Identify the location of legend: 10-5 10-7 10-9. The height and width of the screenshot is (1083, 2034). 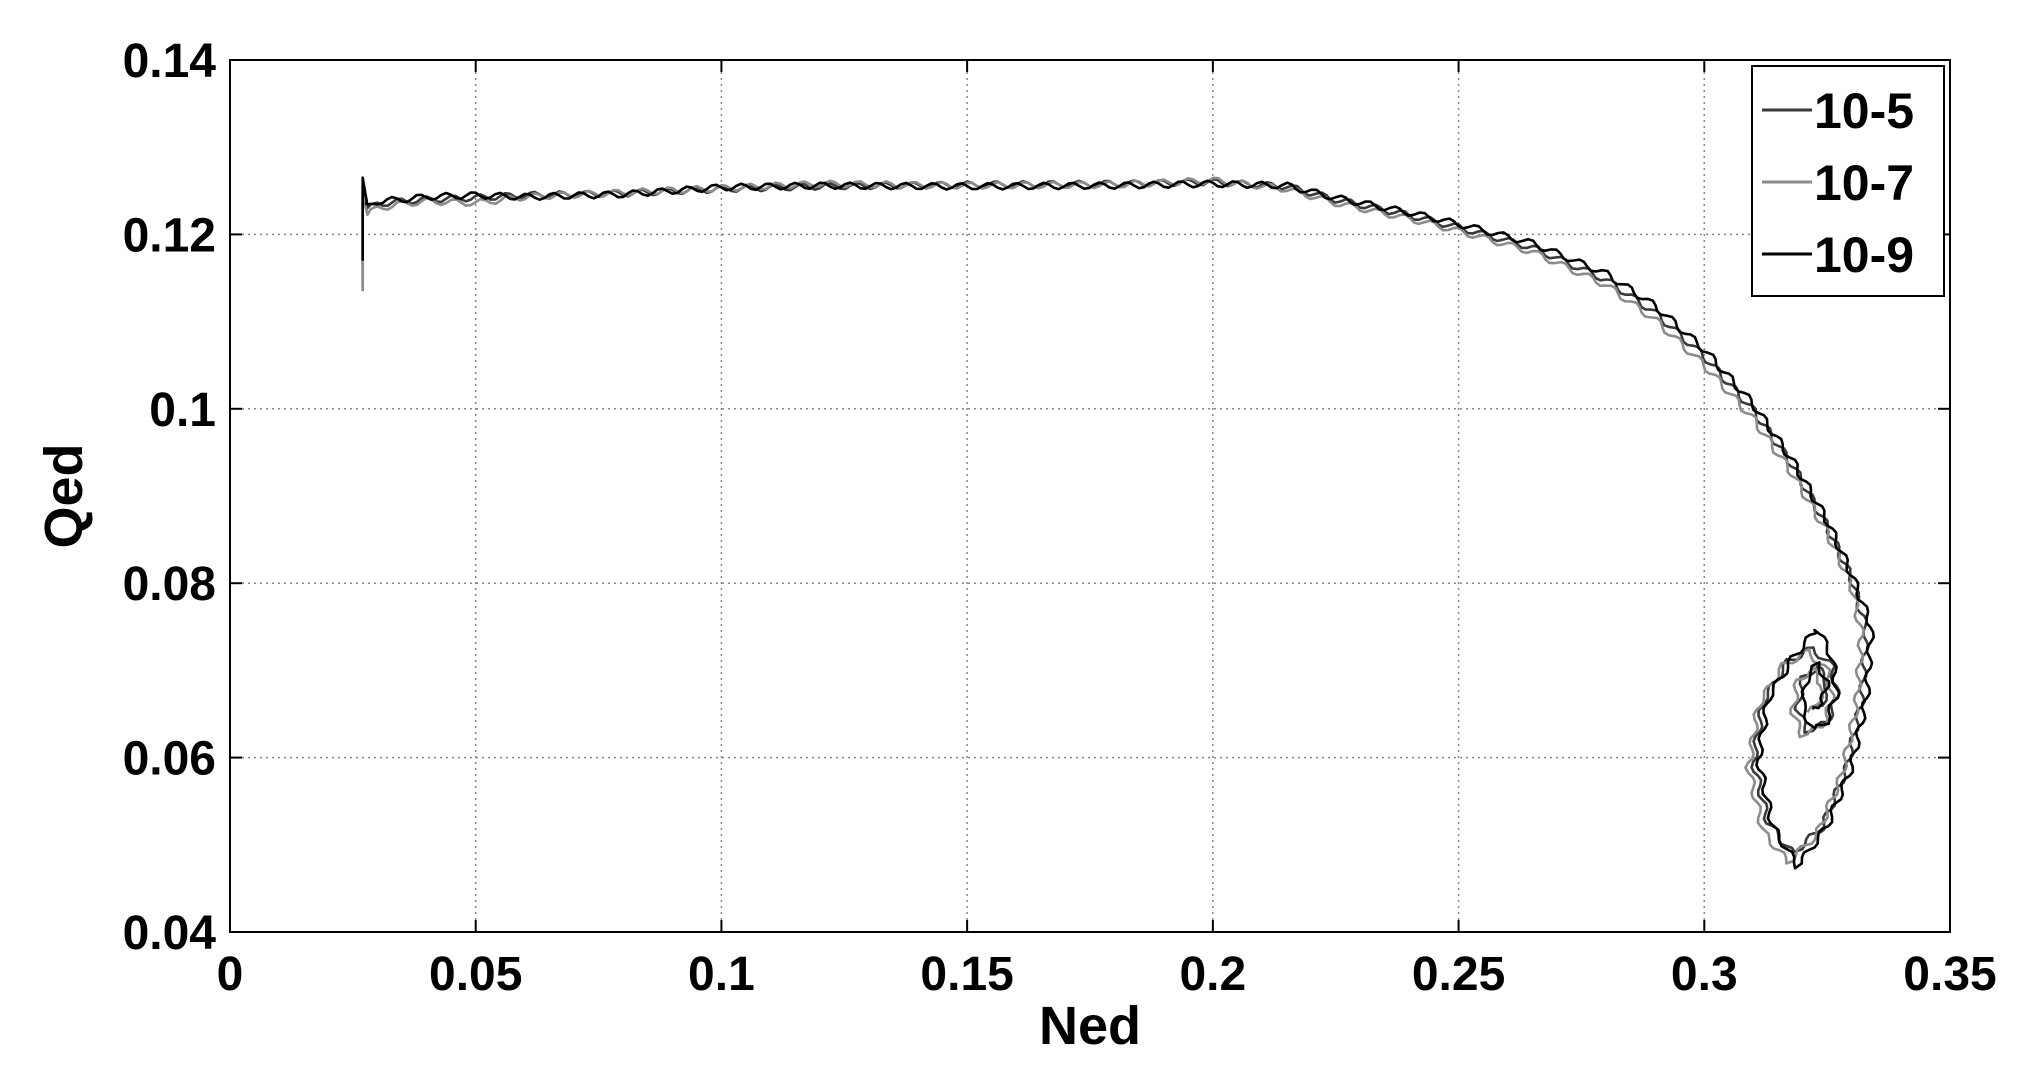
(1848, 181).